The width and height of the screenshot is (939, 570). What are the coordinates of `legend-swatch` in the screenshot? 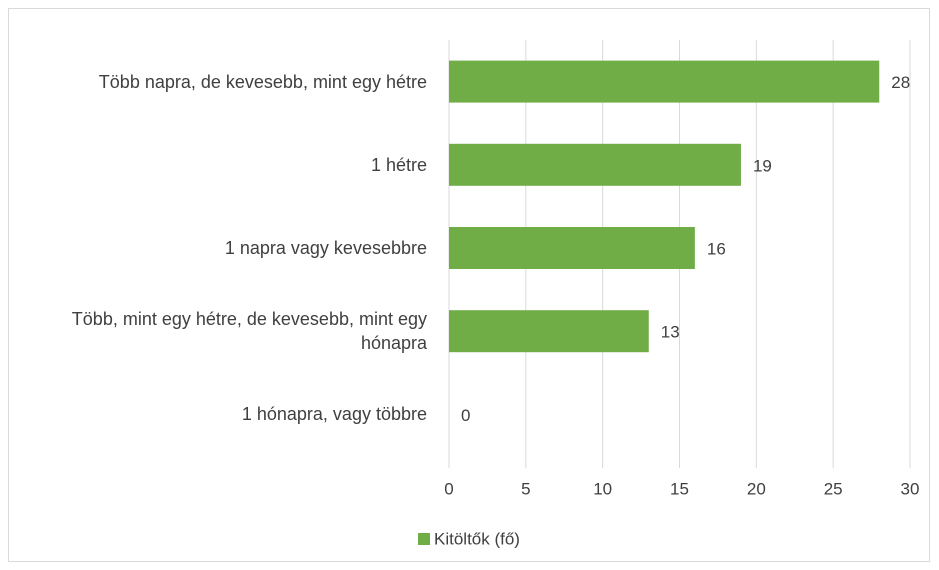 It's located at (424, 539).